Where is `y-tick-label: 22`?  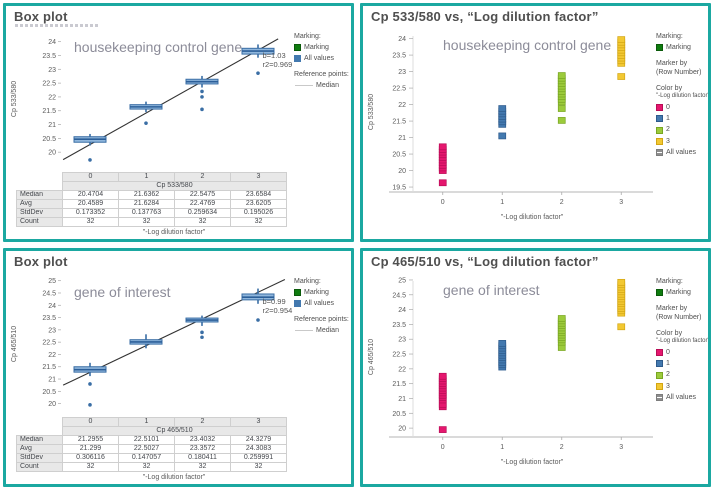 y-tick-label: 22 is located at coordinates (52, 355).